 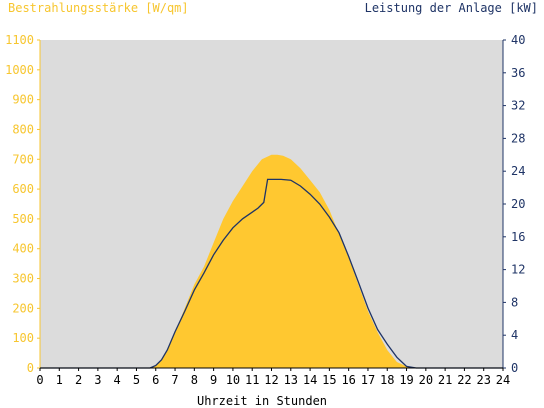 I want to click on x-tick-label: 13, so click(x=291, y=380).